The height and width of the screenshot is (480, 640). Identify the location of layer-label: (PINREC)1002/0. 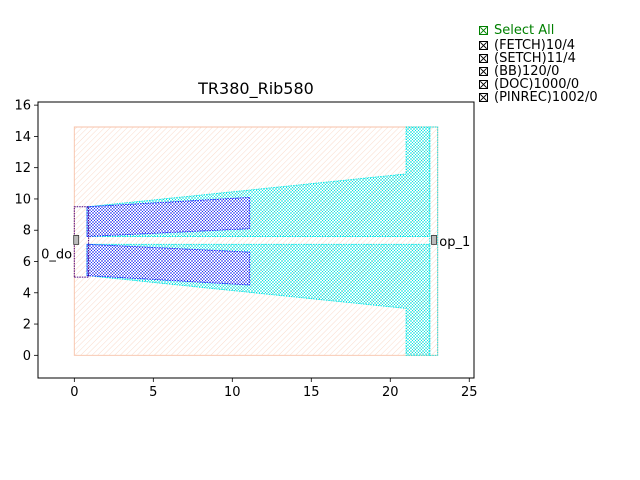
(546, 97).